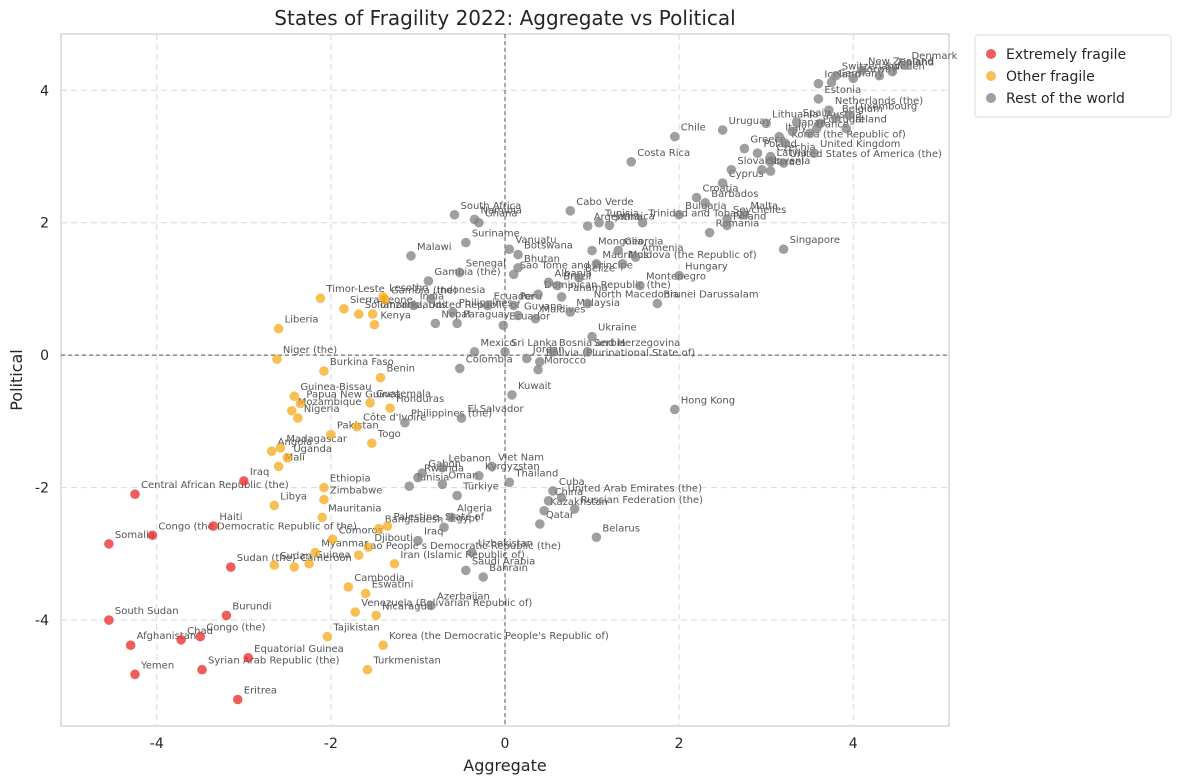  Describe the element at coordinates (617, 328) in the screenshot. I see `point-label: Ukraine` at that location.